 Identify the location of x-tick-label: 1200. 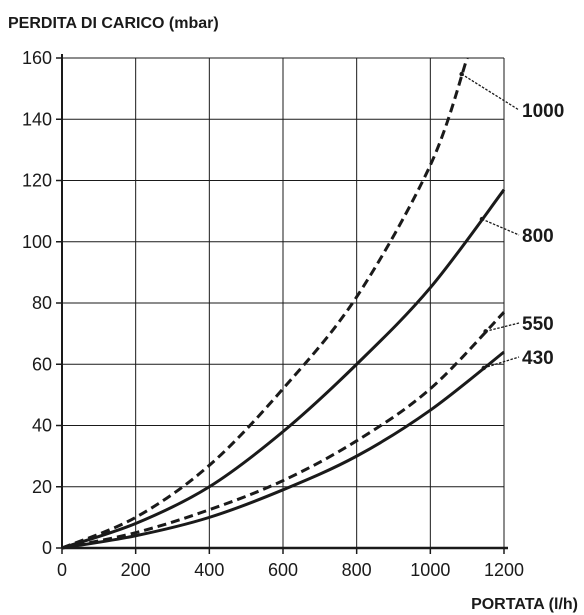
(504, 570).